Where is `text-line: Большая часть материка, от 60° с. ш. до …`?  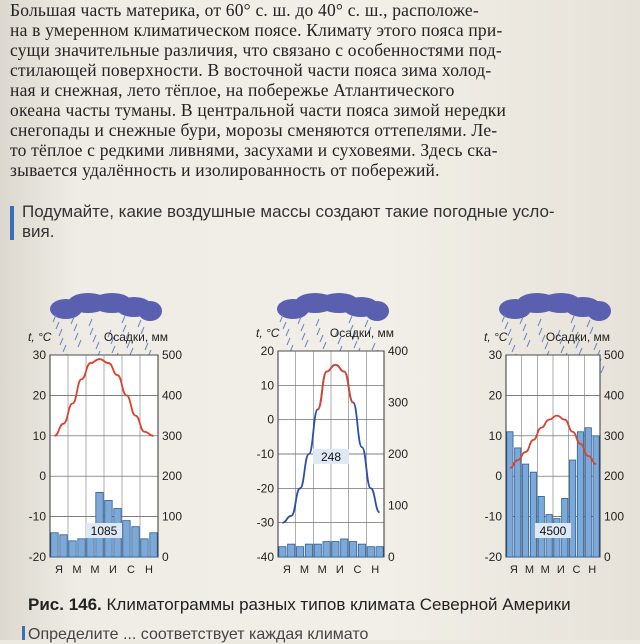 text-line: Большая часть материка, от 60° с. ш. до … is located at coordinates (244, 10).